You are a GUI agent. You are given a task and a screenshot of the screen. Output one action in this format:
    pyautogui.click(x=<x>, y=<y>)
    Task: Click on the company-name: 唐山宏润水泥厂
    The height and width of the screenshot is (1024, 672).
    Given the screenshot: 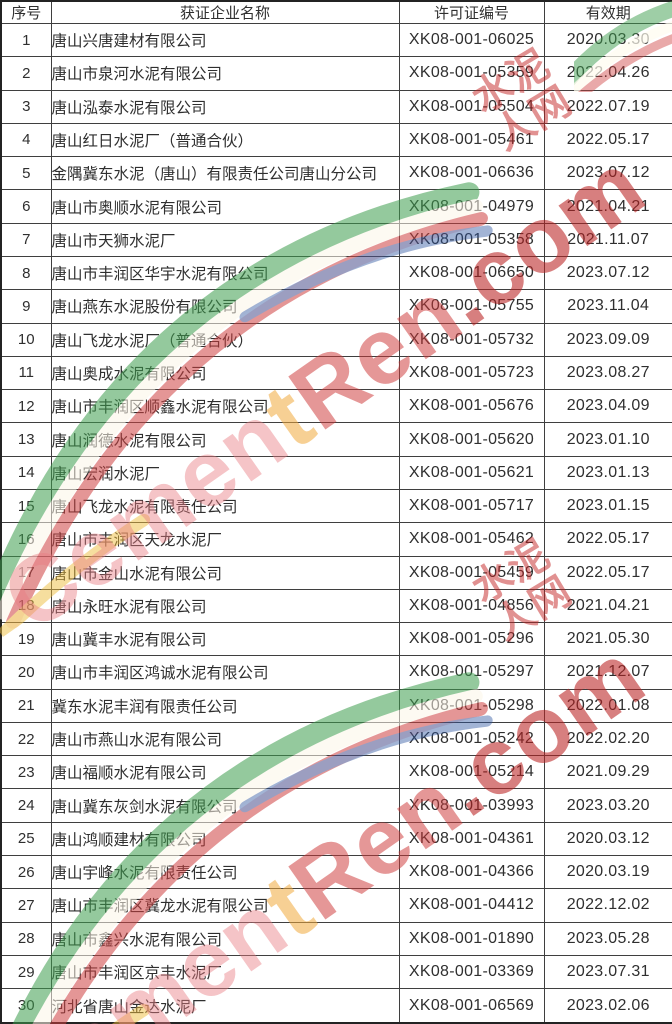 What is the action you would take?
    pyautogui.click(x=225, y=472)
    